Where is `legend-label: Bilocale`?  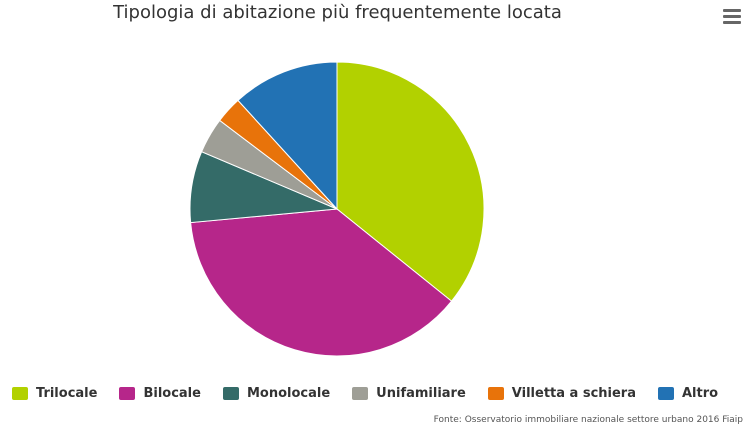 legend-label: Bilocale is located at coordinates (172, 393).